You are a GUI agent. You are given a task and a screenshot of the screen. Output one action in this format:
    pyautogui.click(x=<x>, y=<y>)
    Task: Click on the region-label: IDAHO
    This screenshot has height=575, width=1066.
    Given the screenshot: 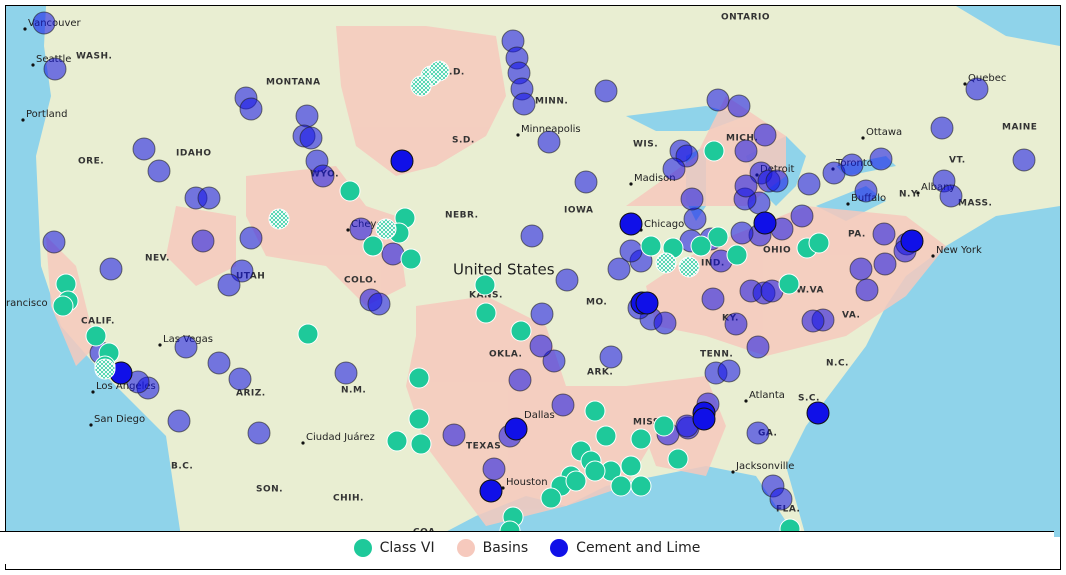 What is the action you would take?
    pyautogui.click(x=193, y=154)
    